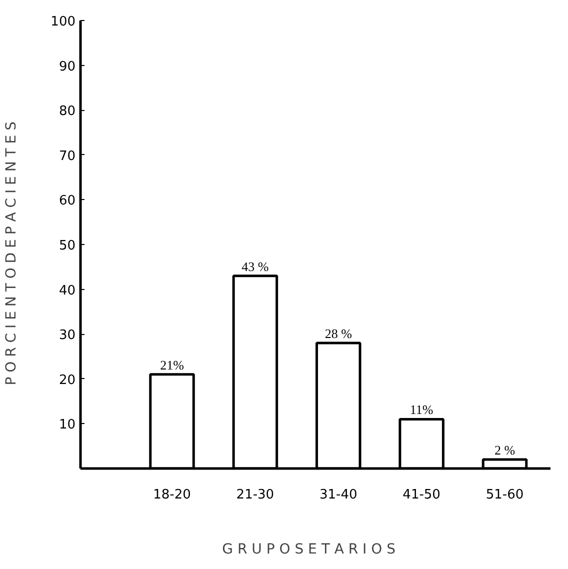 Image resolution: width=568 pixels, height=569 pixels. I want to click on data-label: 2 %, so click(505, 450).